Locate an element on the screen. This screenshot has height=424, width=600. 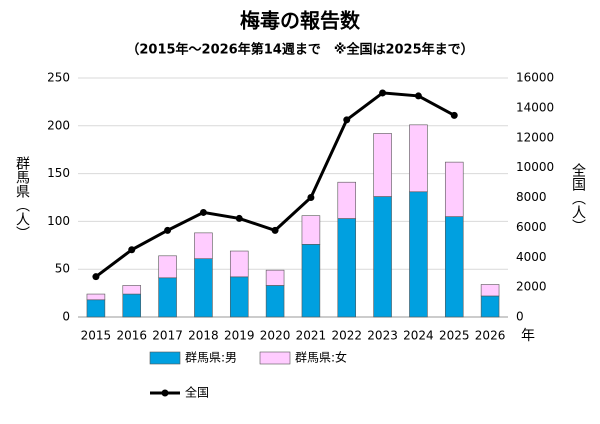
x-tick-label: 2020 is located at coordinates (275, 336).